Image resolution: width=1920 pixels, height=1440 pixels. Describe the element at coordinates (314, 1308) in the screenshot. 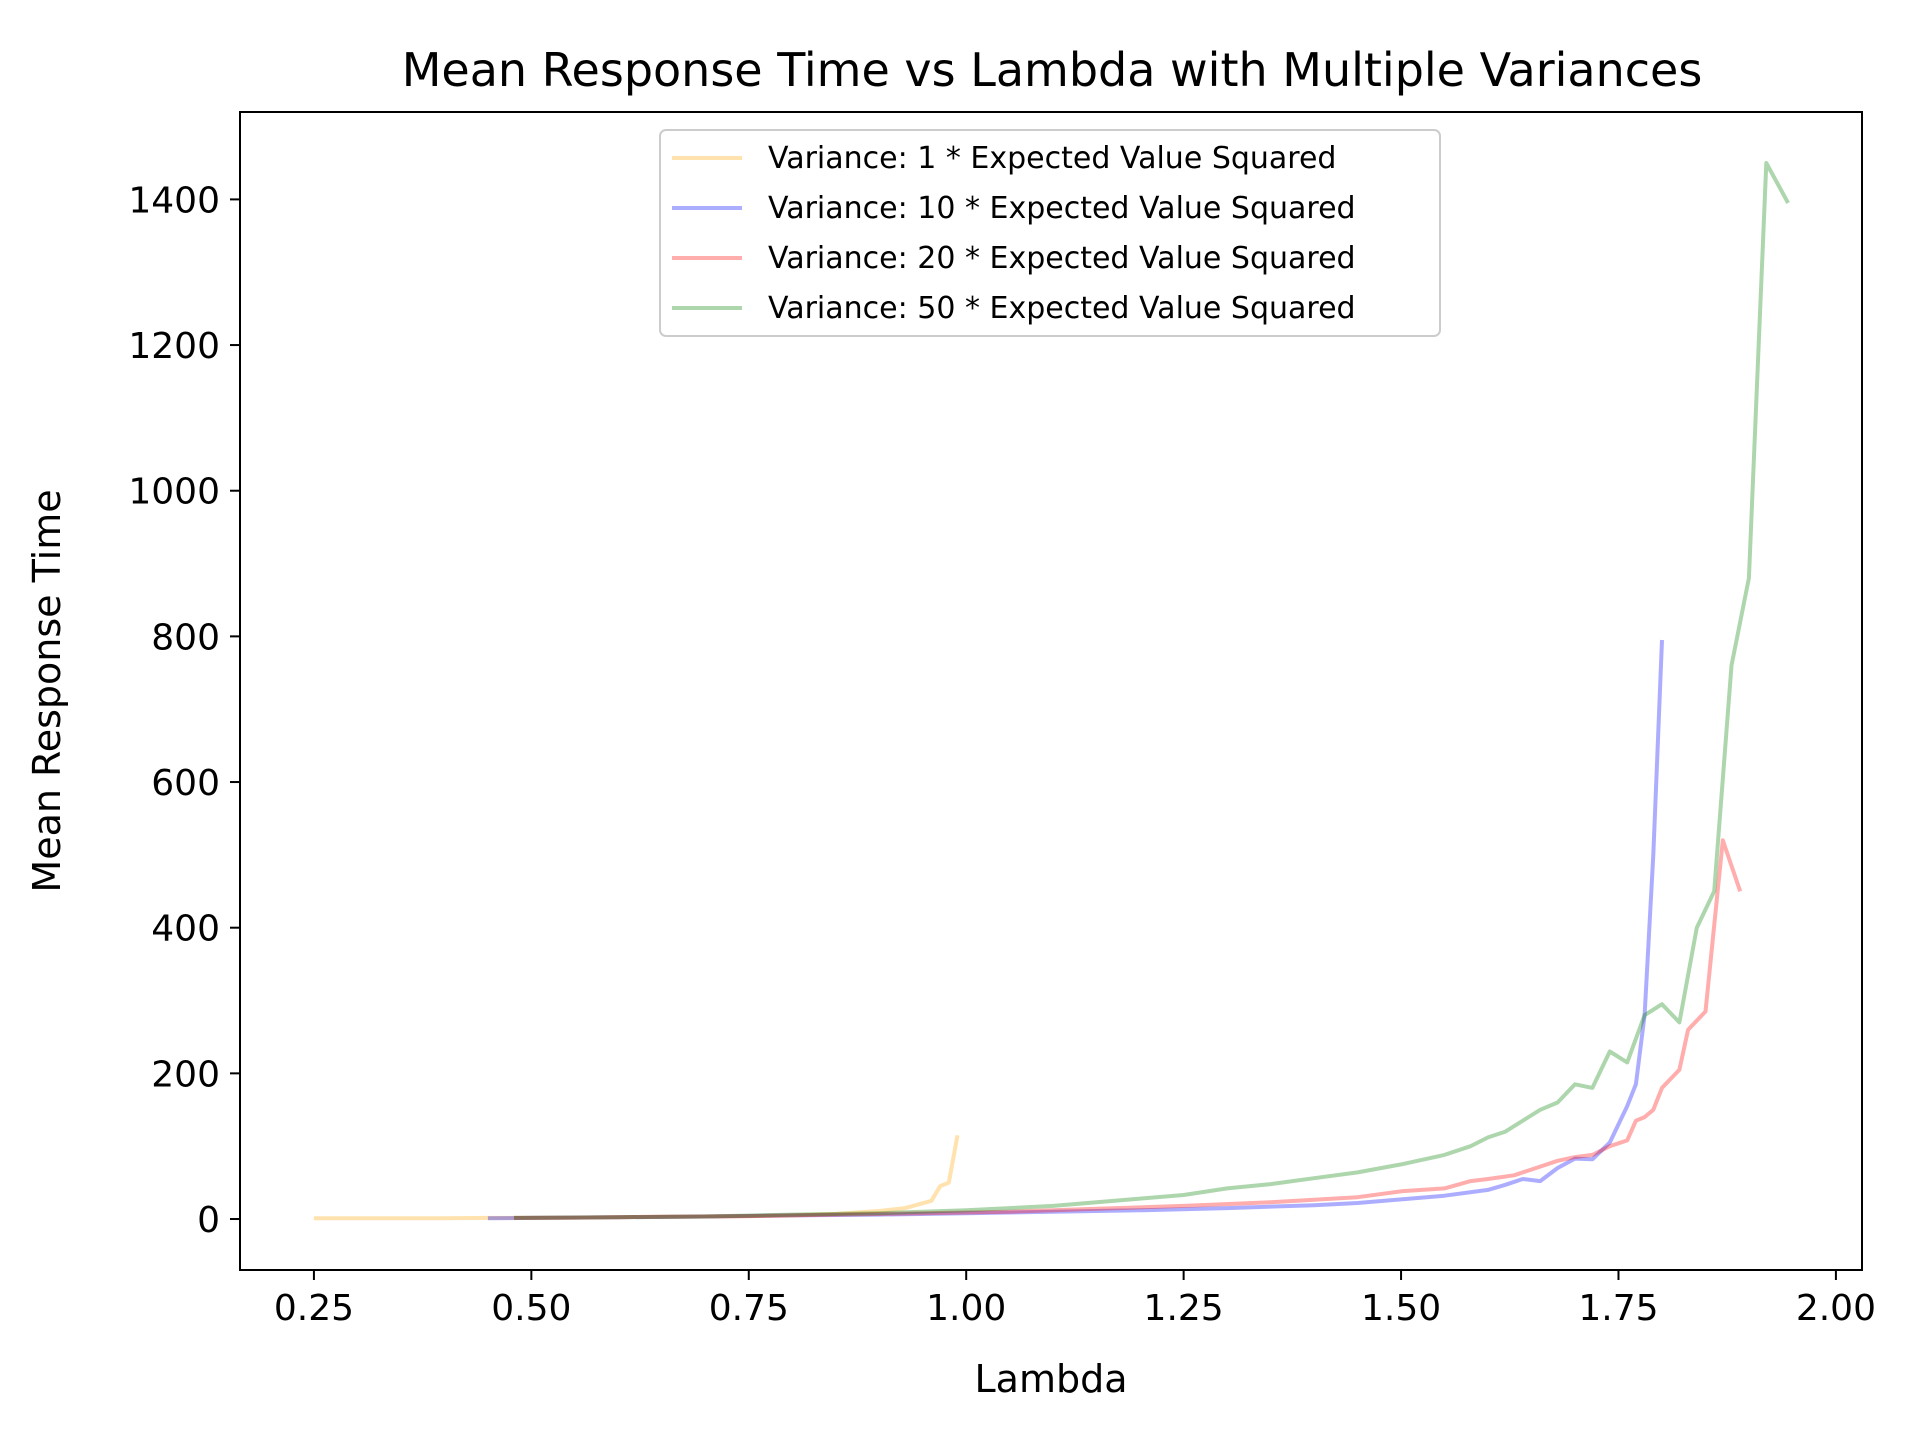

I see `x-tick-label: 0.25` at that location.